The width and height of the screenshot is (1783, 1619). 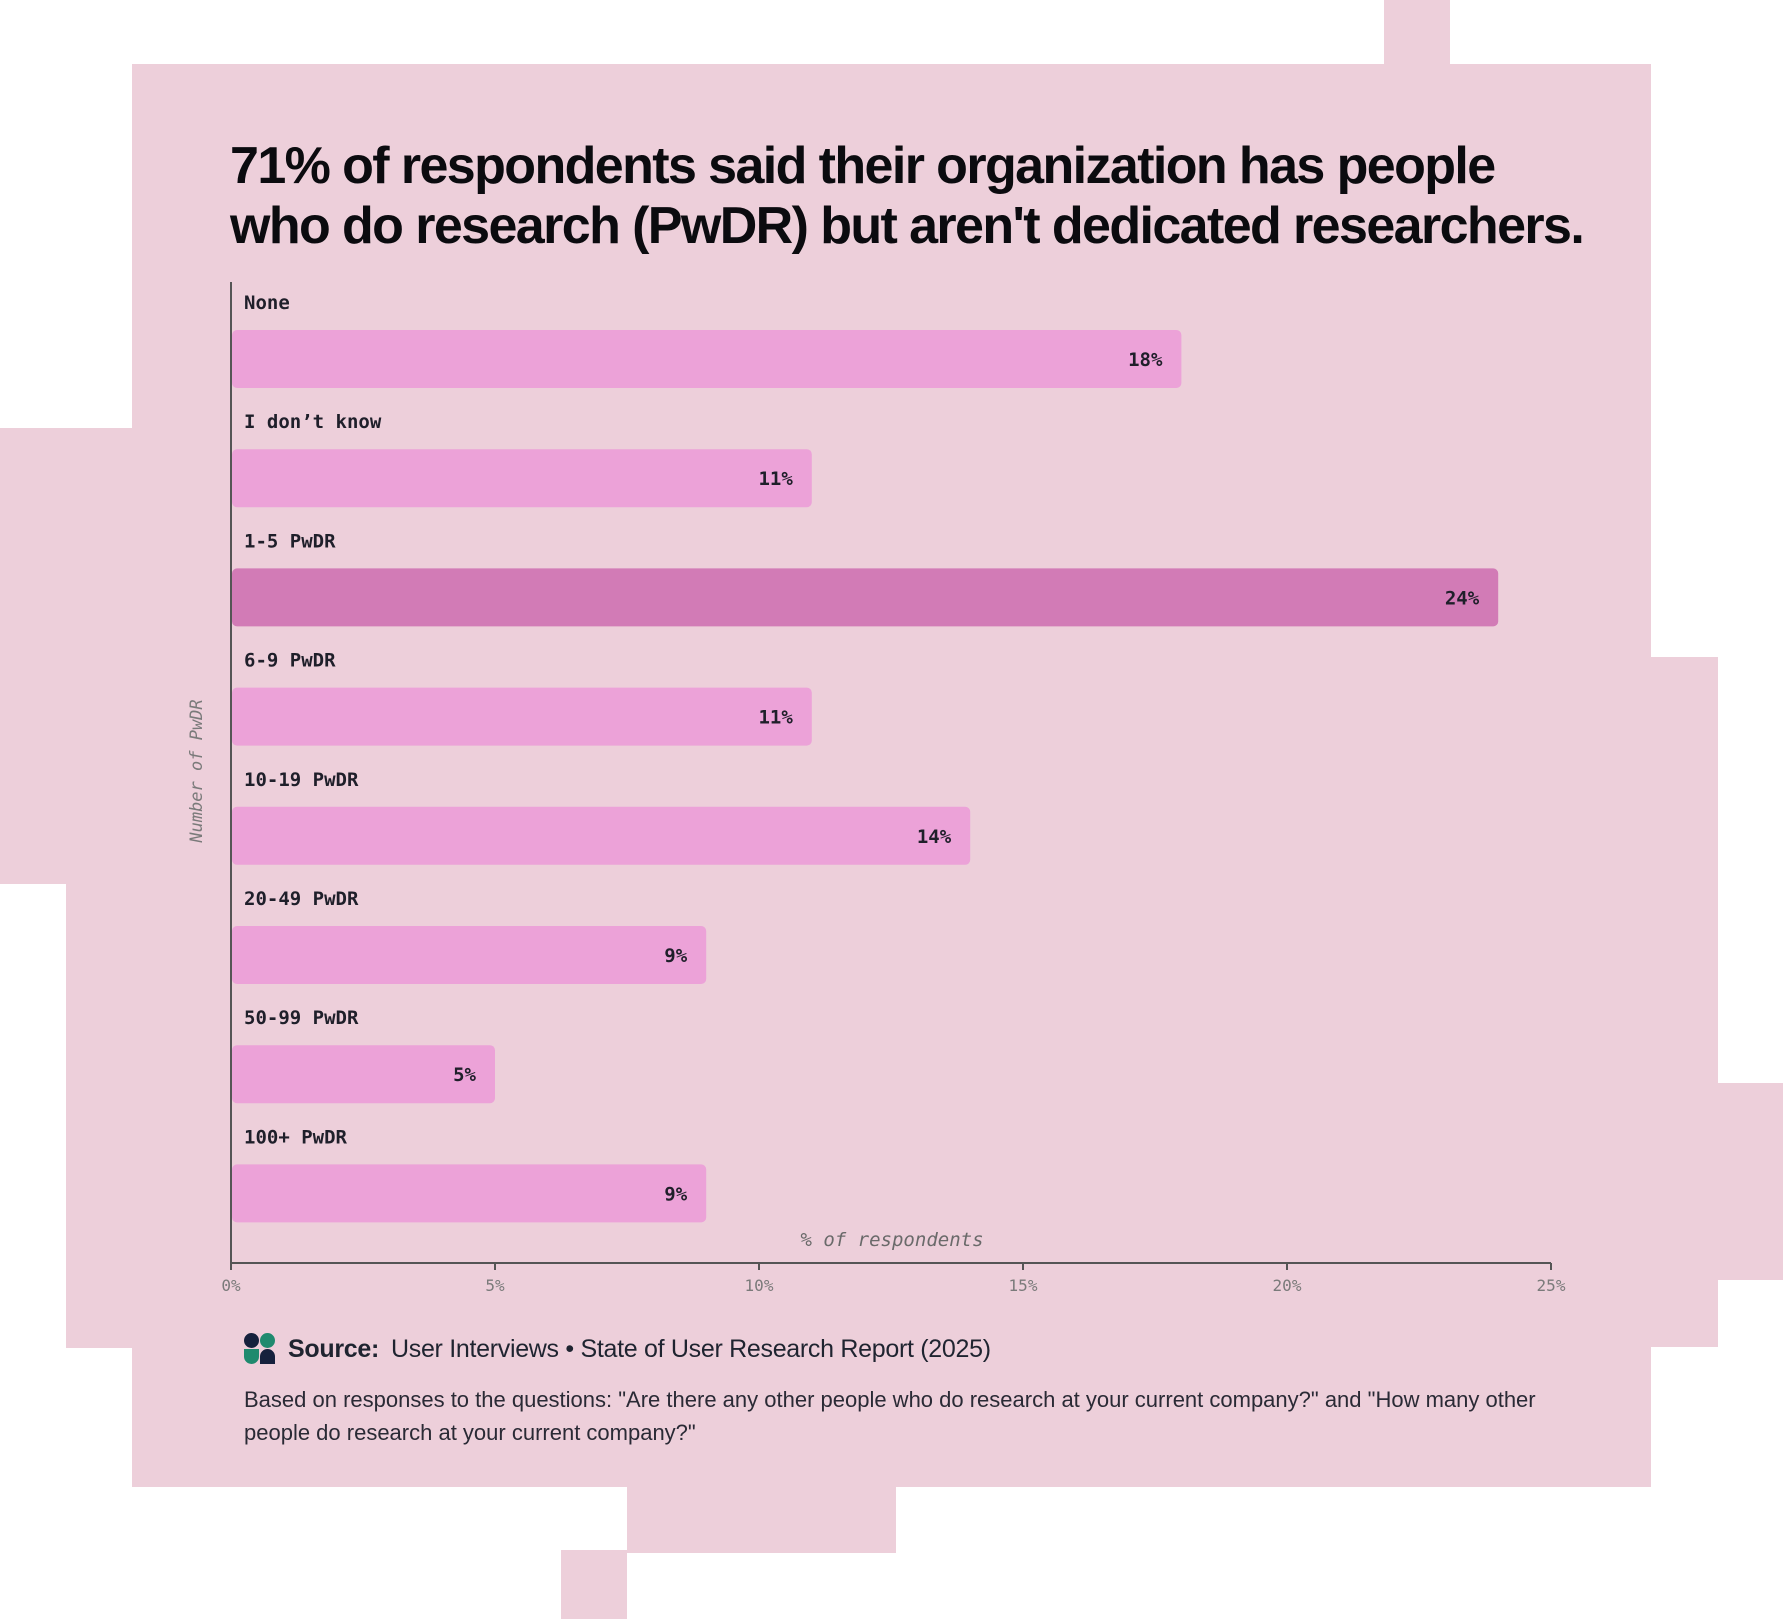 I want to click on category-label: I don’t know, so click(x=313, y=422).